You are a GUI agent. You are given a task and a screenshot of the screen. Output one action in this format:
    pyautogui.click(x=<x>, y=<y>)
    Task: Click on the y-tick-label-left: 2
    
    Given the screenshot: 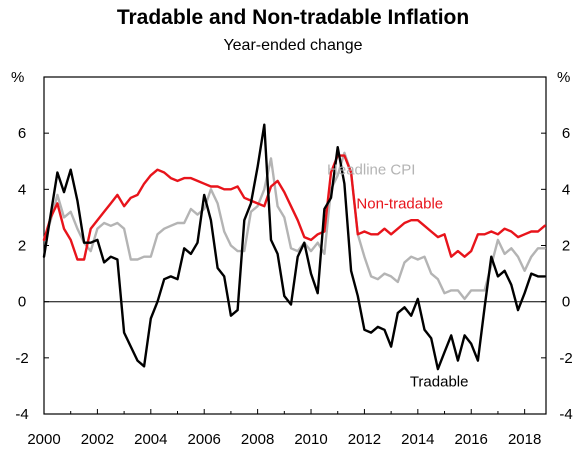 What is the action you would take?
    pyautogui.click(x=22, y=246)
    